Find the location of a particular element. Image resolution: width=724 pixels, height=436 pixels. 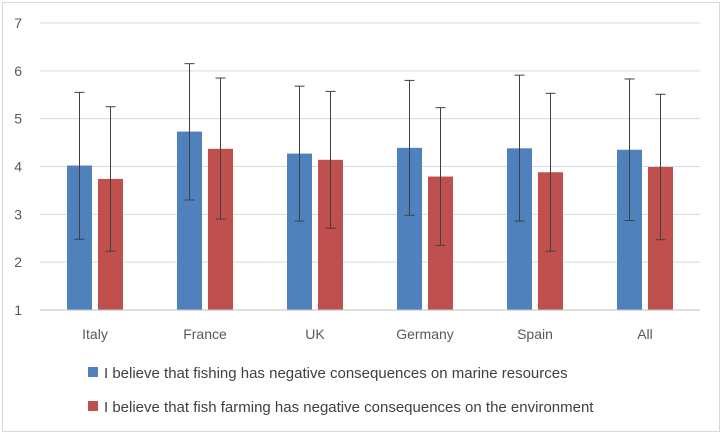

y-tick-label-1: 1 is located at coordinates (18, 310).